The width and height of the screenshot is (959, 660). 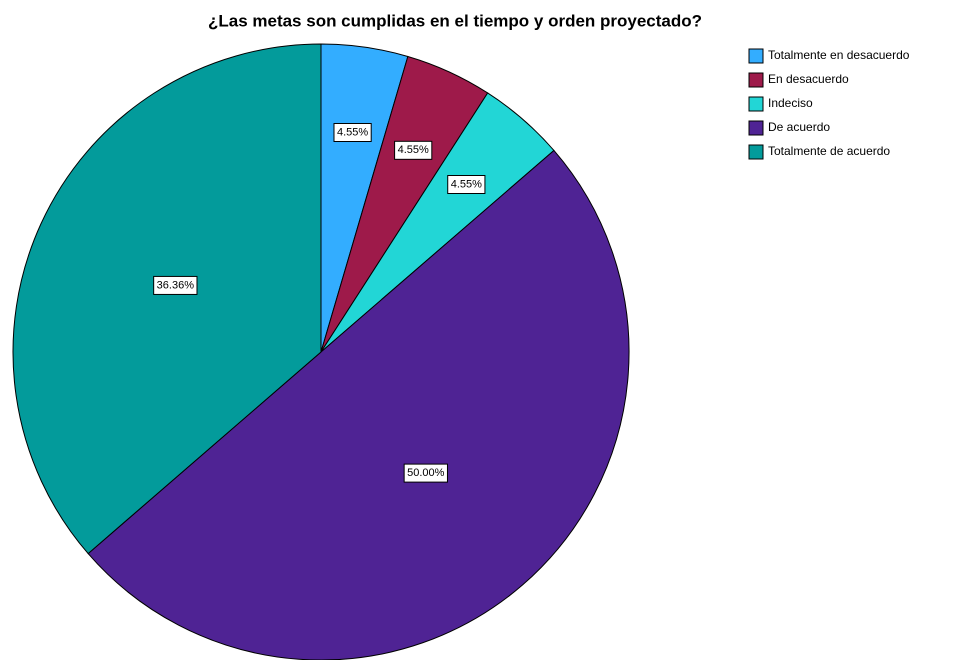 What do you see at coordinates (790, 103) in the screenshot?
I see `legend-label: Indeciso` at bounding box center [790, 103].